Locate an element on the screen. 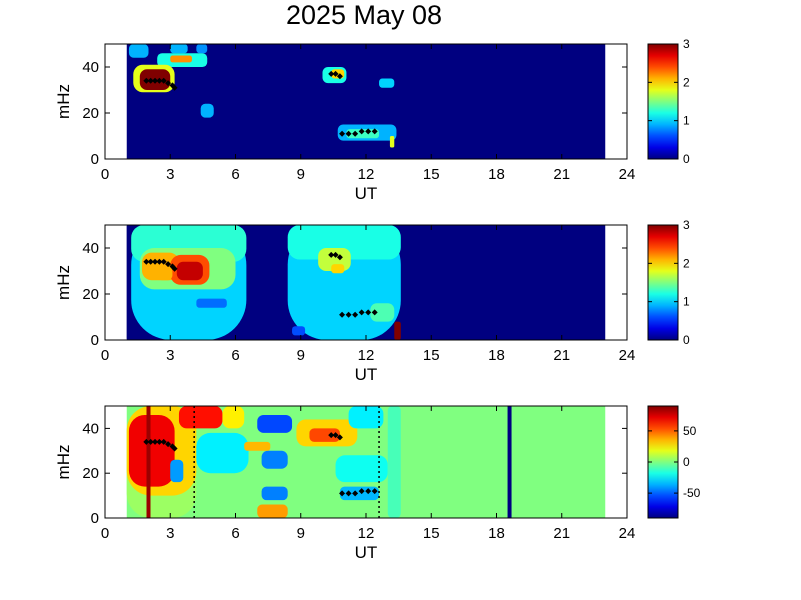 This screenshot has height=600, width=801. figure-title: 2025 May 08 is located at coordinates (364, 15).